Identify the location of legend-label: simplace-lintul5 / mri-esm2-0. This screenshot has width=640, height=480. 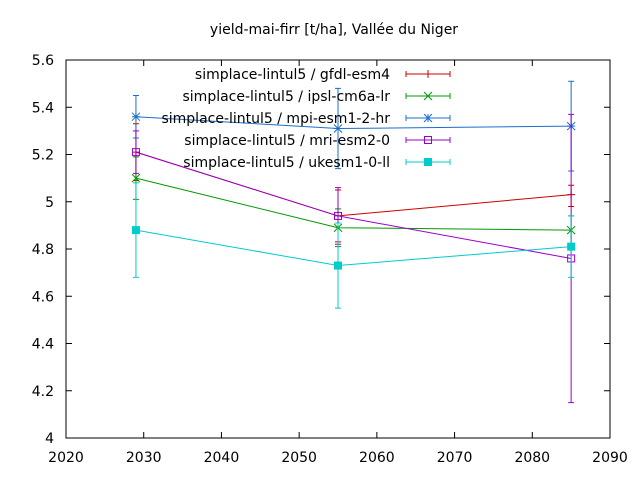
(287, 141).